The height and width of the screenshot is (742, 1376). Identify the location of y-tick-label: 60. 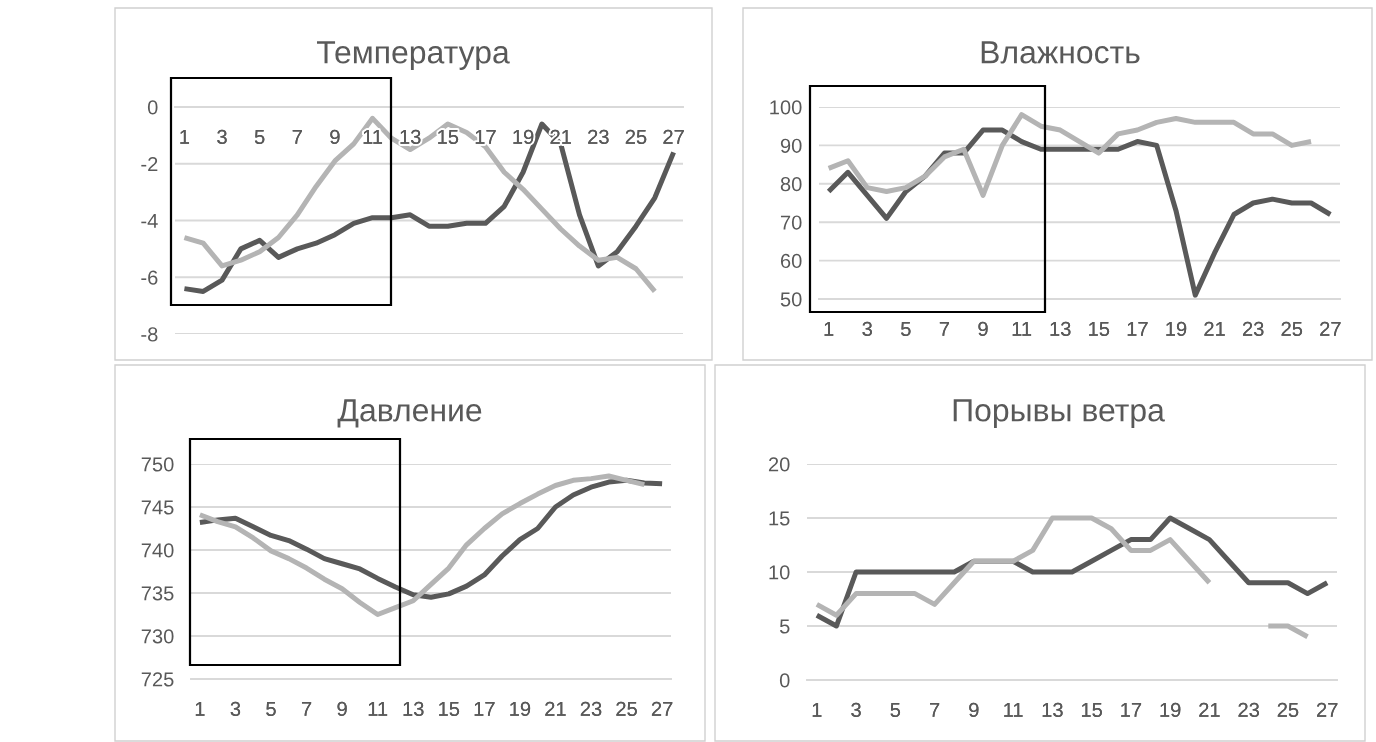
(791, 261).